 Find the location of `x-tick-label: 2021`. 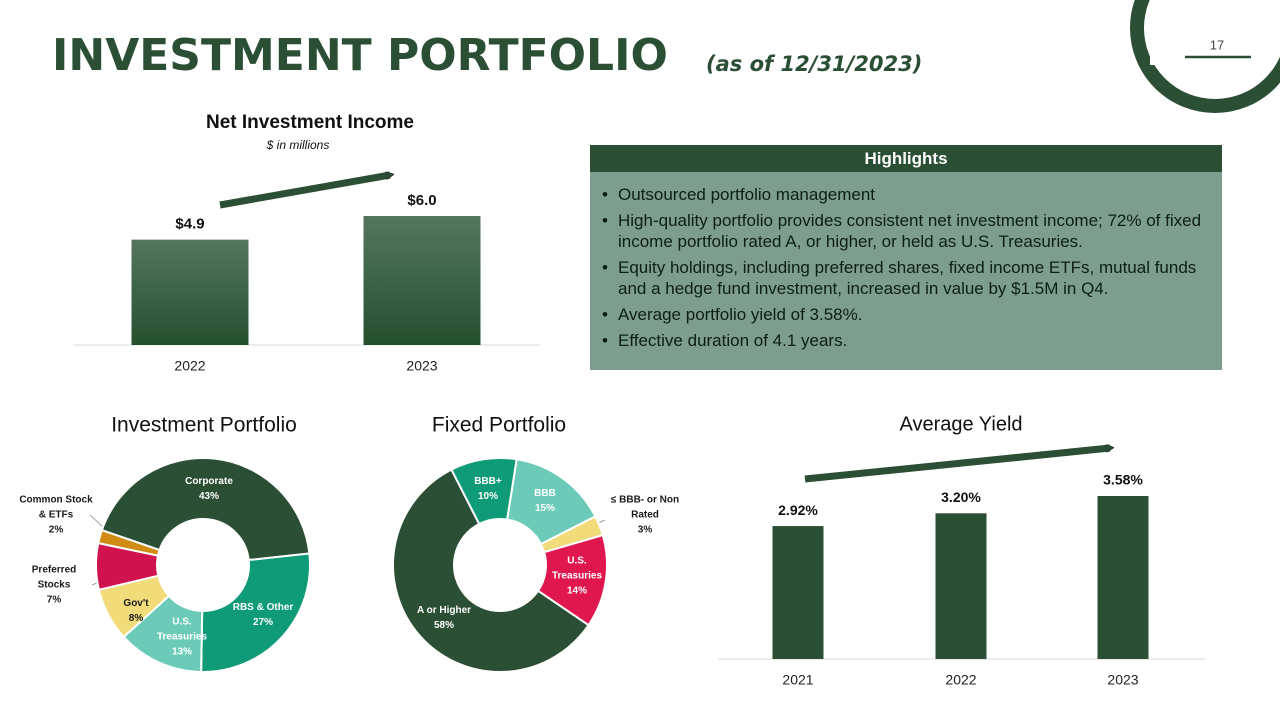

x-tick-label: 2021 is located at coordinates (797, 680).